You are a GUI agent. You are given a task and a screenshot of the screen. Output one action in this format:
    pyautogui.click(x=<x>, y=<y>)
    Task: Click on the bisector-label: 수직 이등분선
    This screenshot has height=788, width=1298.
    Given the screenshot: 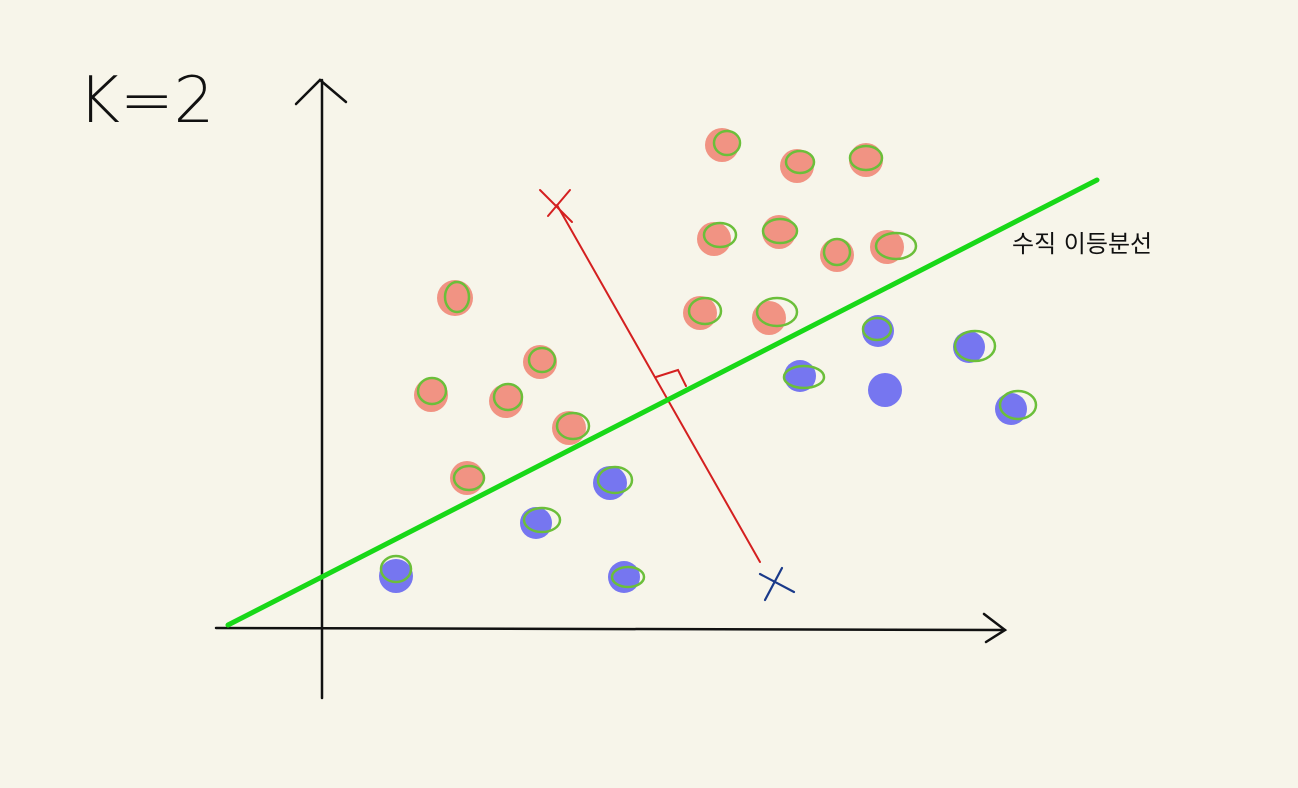 What is the action you would take?
    pyautogui.click(x=1082, y=244)
    